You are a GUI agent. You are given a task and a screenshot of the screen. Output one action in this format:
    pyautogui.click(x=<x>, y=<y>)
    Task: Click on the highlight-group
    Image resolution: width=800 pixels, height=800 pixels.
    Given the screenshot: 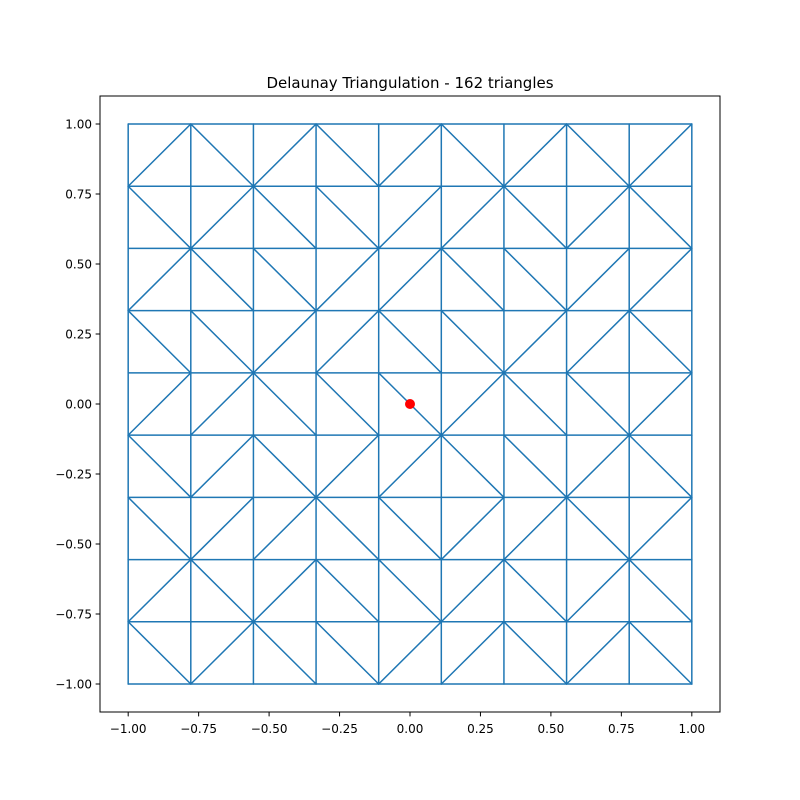 What is the action you would take?
    pyautogui.click(x=410, y=404)
    